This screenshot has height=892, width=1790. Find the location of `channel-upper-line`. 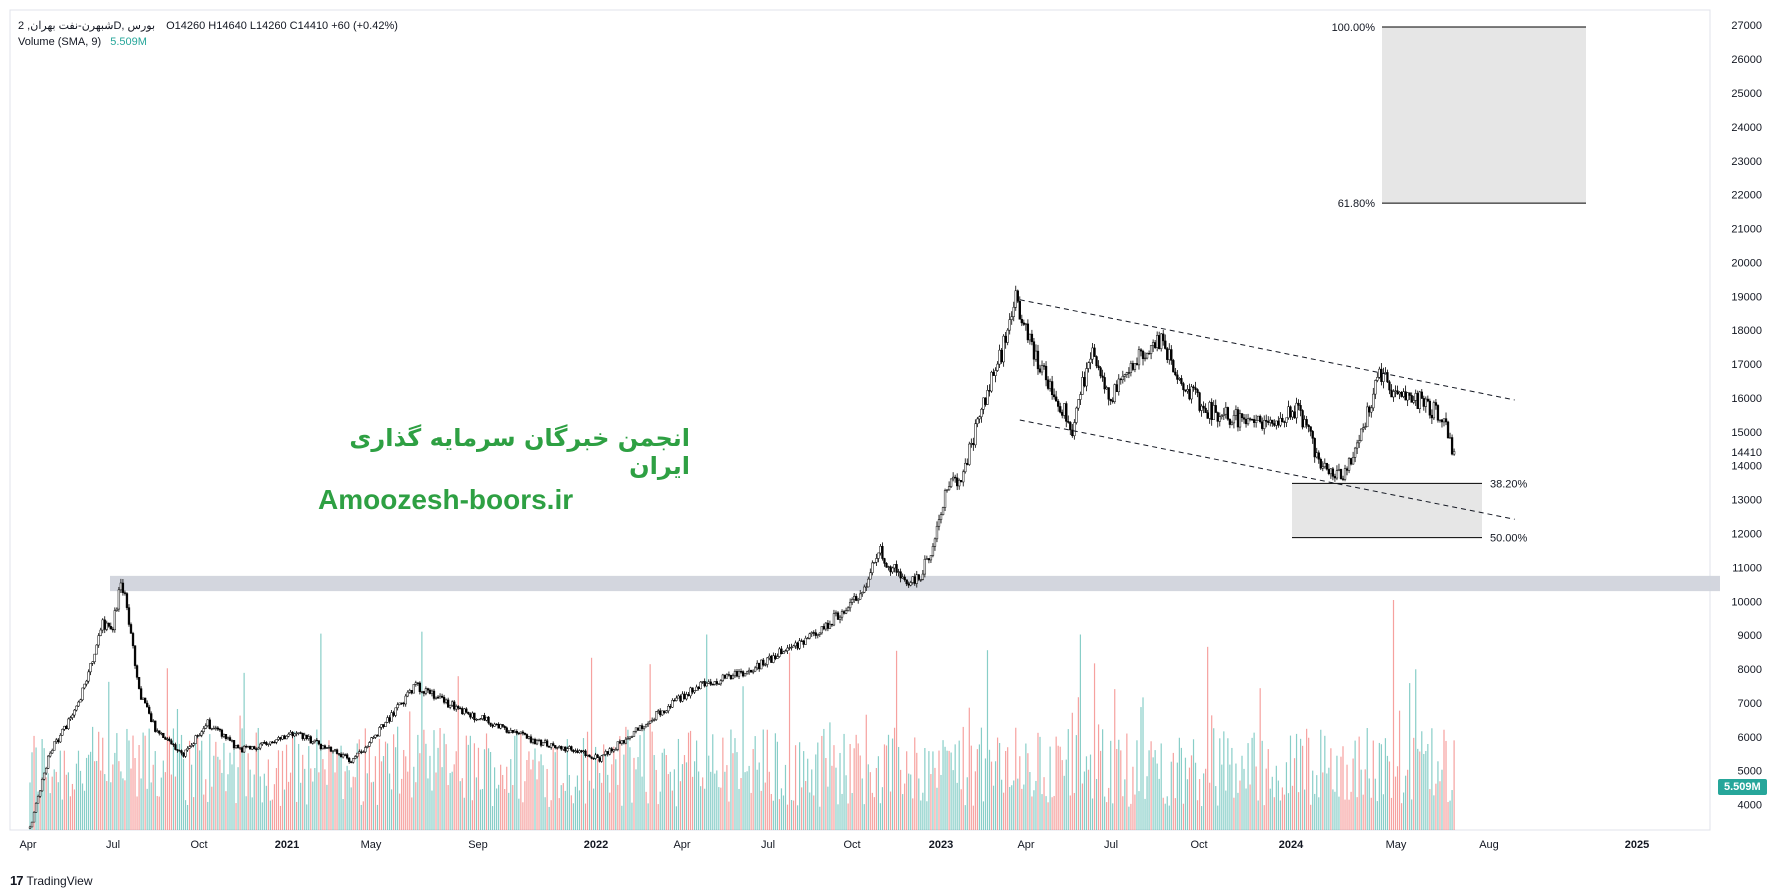

channel-upper-line is located at coordinates (1267, 350).